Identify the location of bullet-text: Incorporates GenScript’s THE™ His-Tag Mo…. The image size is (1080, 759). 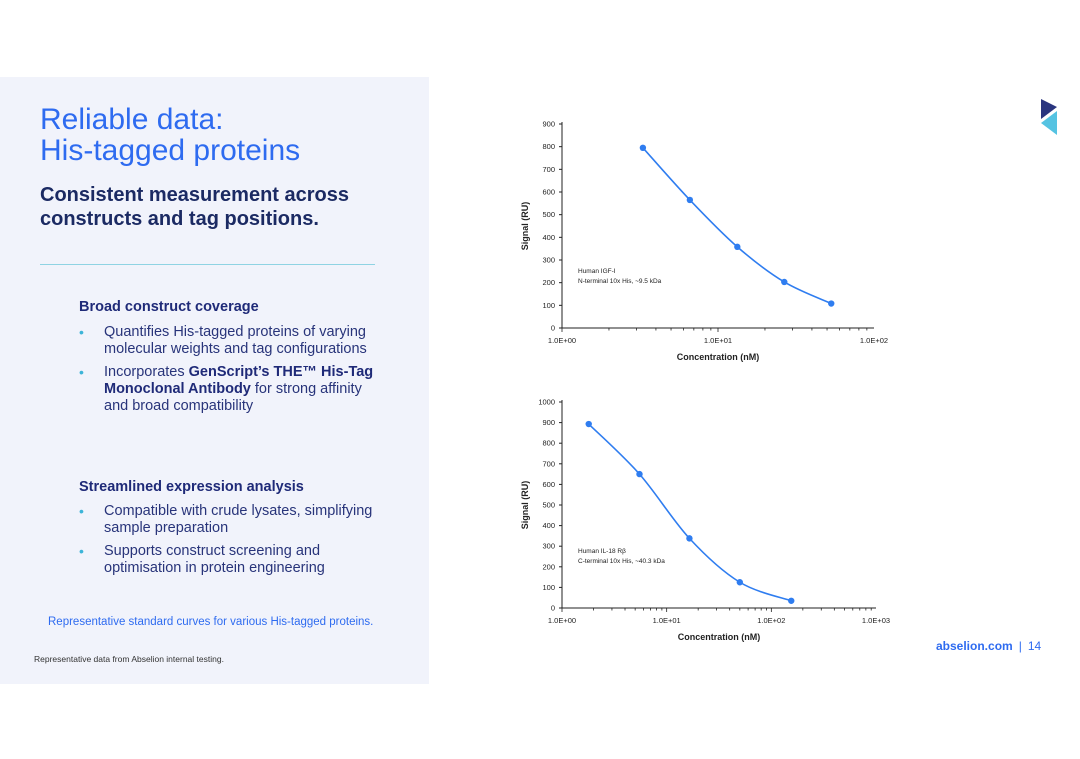
(239, 389).